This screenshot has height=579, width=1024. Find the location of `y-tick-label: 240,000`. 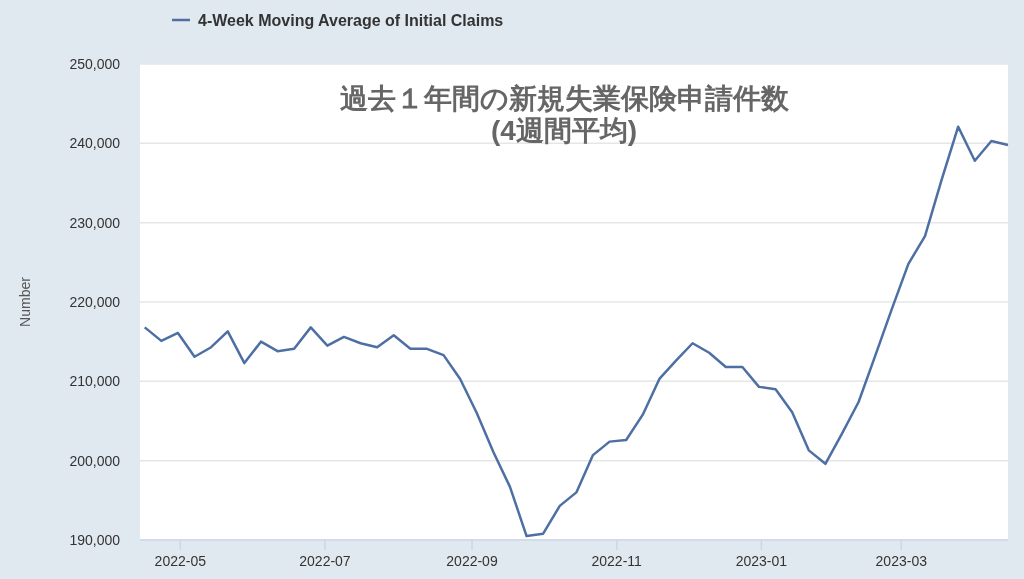

y-tick-label: 240,000 is located at coordinates (95, 143).